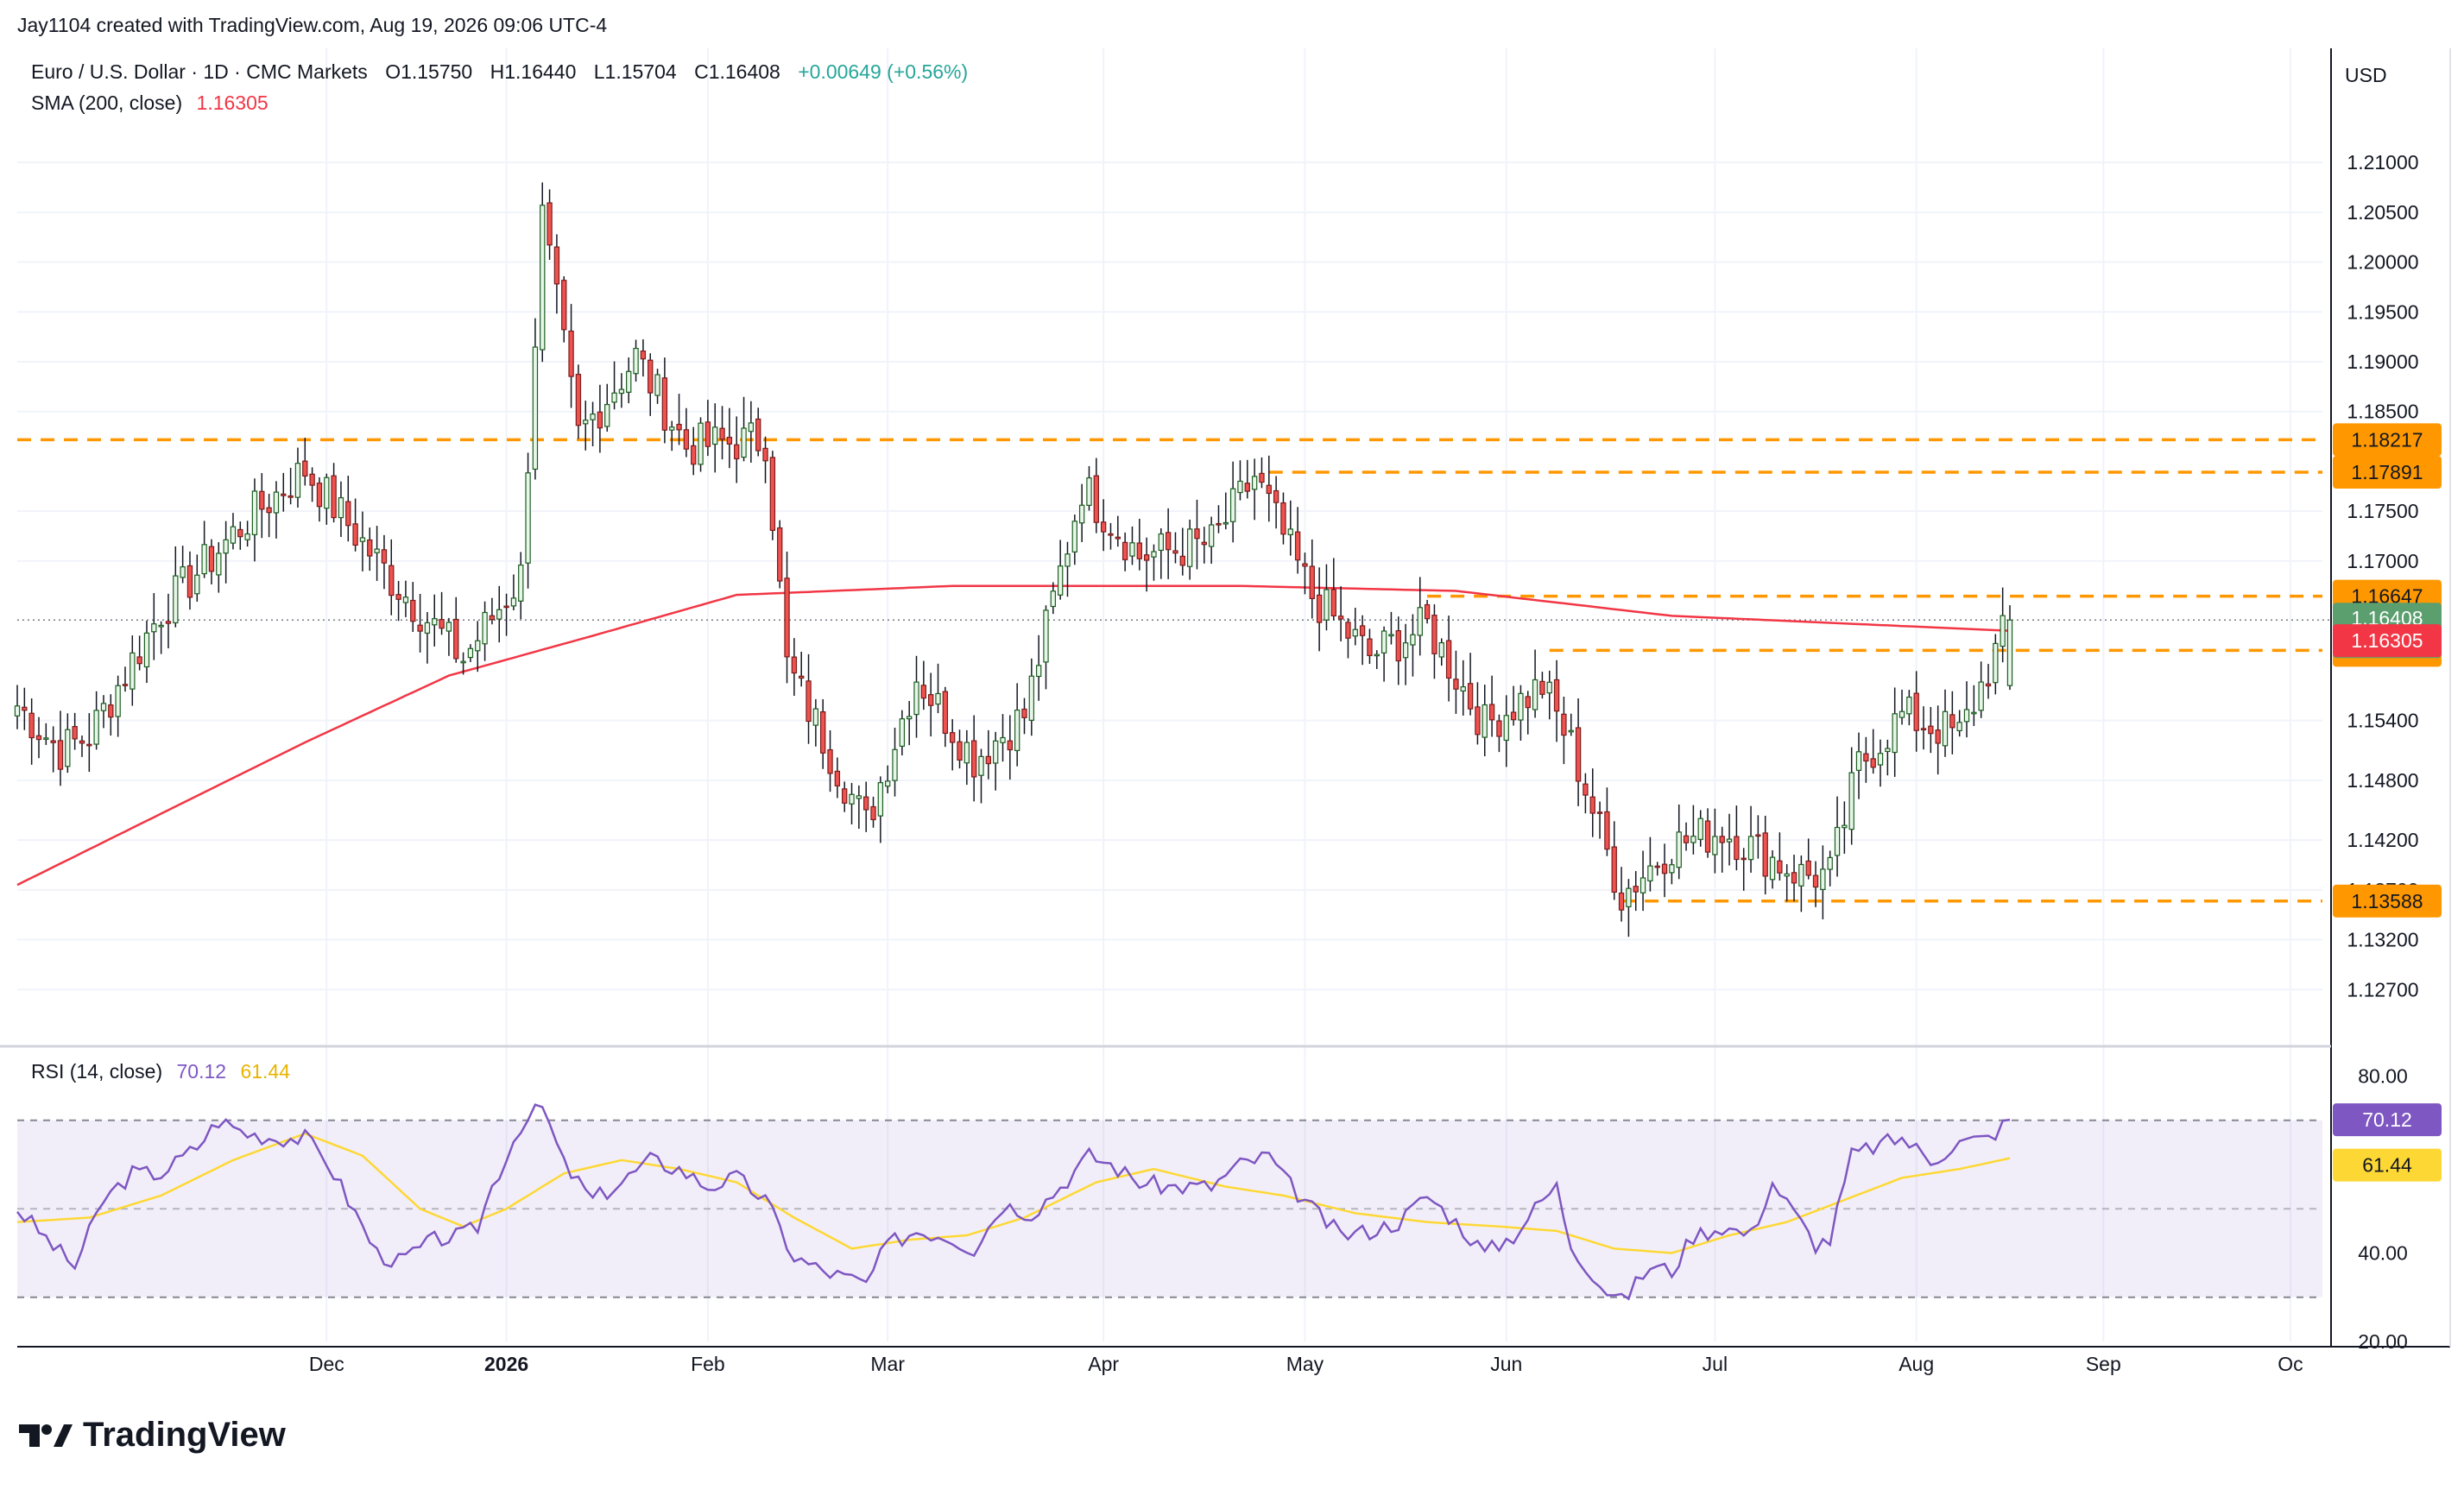  Describe the element at coordinates (150, 103) in the screenshot. I see `sma-legend: SMA (200, close) 1.16305` at that location.